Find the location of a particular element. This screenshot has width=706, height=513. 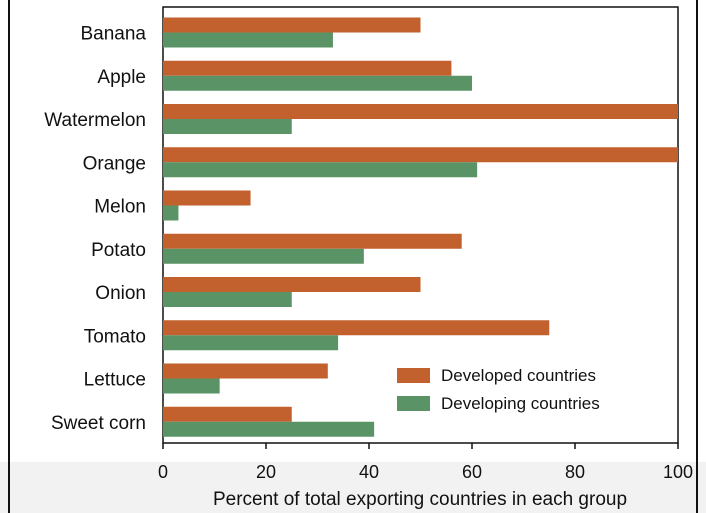

bar-tomato-developing-countries is located at coordinates (251, 343).